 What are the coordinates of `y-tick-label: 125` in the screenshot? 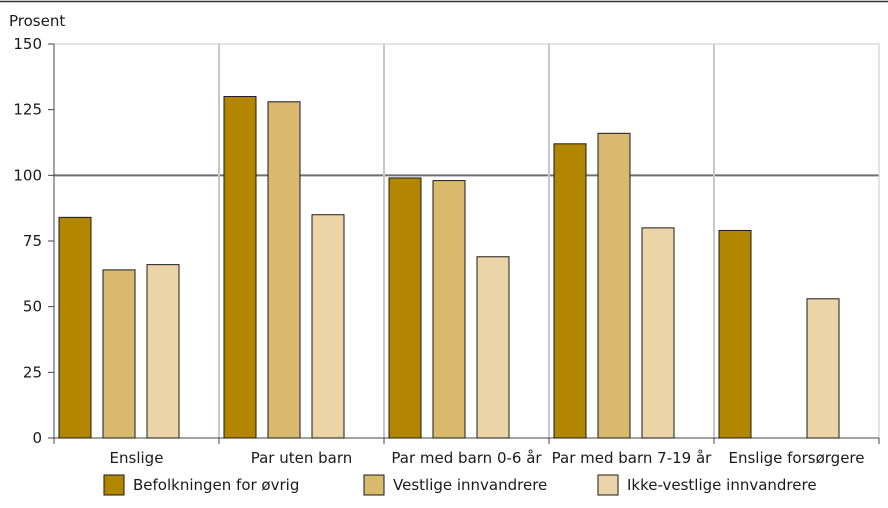 It's located at (27, 110).